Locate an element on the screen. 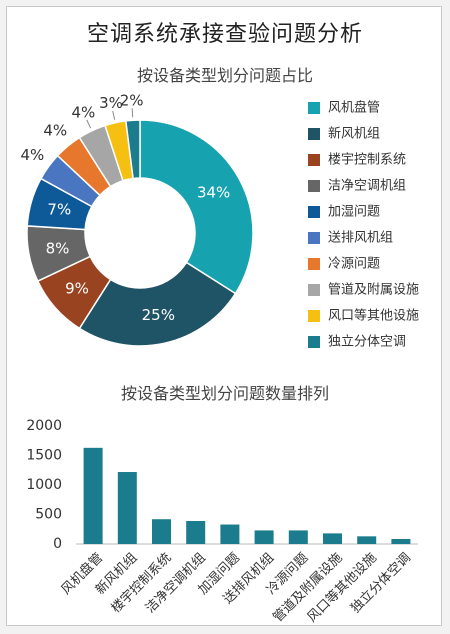 The height and width of the screenshot is (634, 450). donut-data-label: 25% is located at coordinates (158, 315).